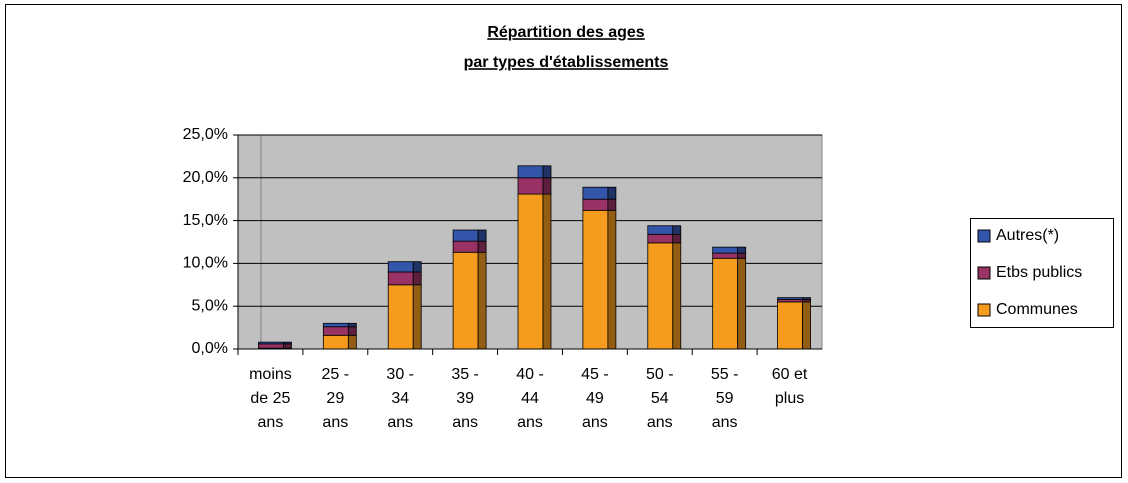 This screenshot has height=483, width=1128. I want to click on x-tick-label: 55 - 59 ans, so click(724, 398).